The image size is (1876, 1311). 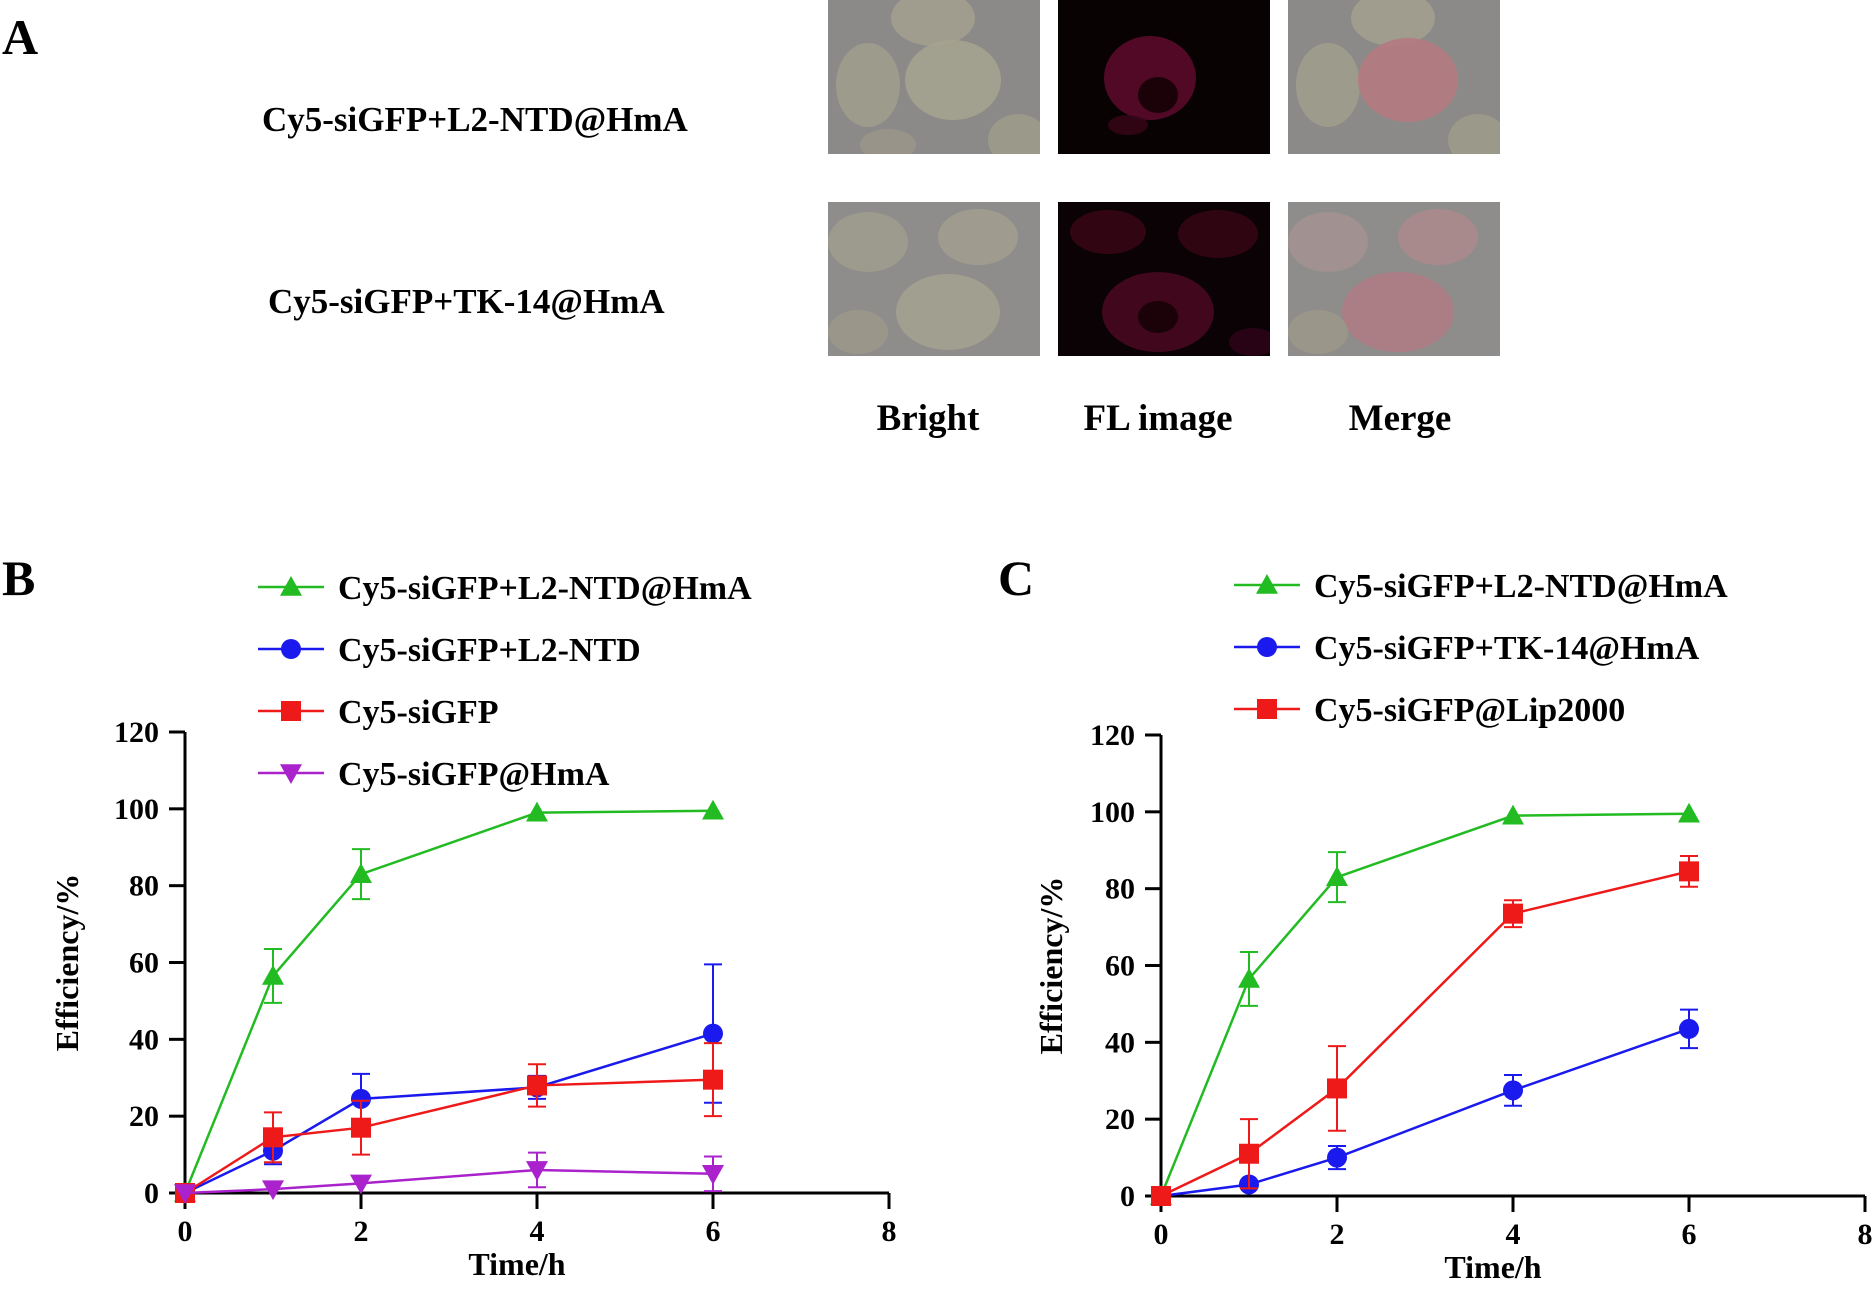 What do you see at coordinates (144, 1039) in the screenshot?
I see `panel-b-y-tick-label: 40` at bounding box center [144, 1039].